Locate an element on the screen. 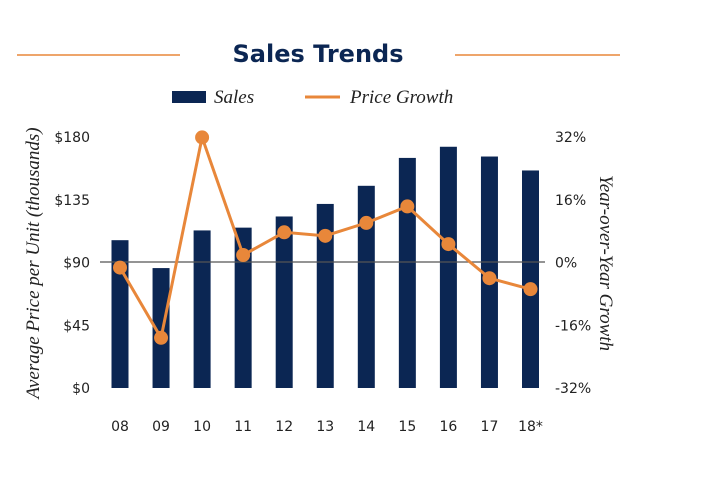 The width and height of the screenshot is (712, 484). x-tick-label: 18* is located at coordinates (530, 427).